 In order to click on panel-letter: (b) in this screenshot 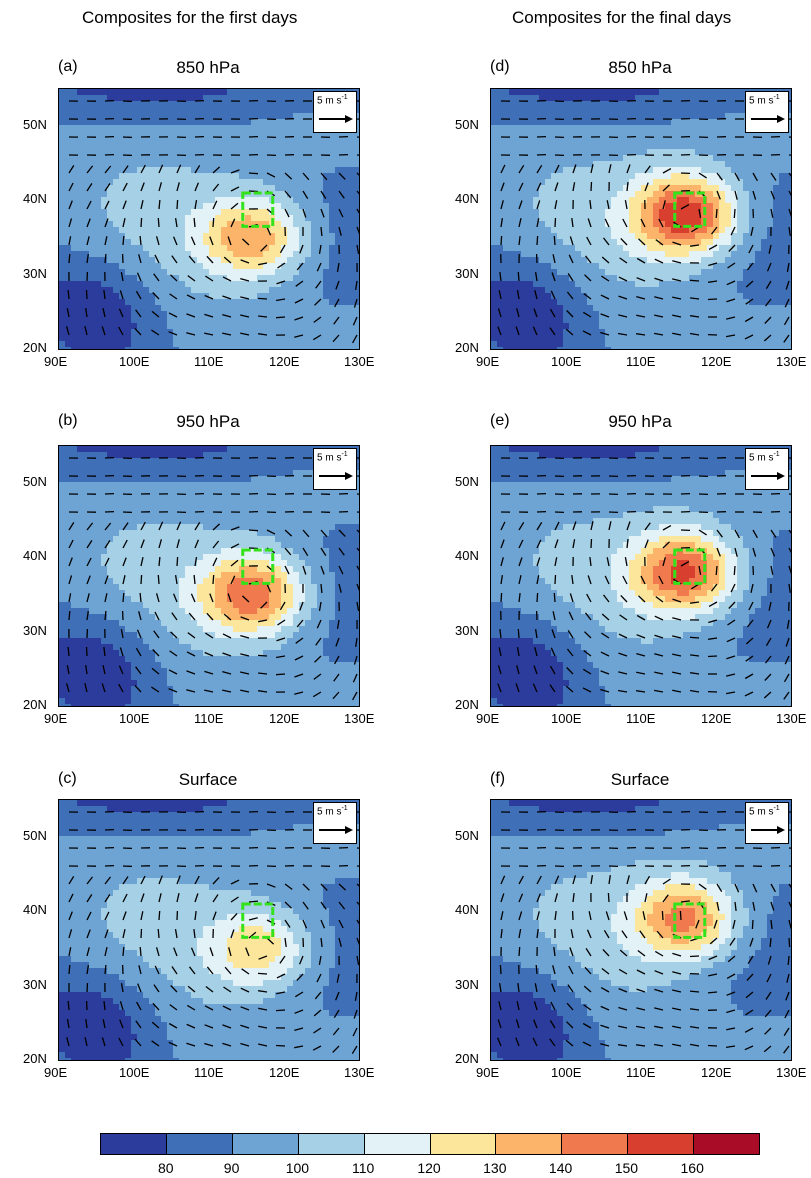, I will do `click(68, 420)`.